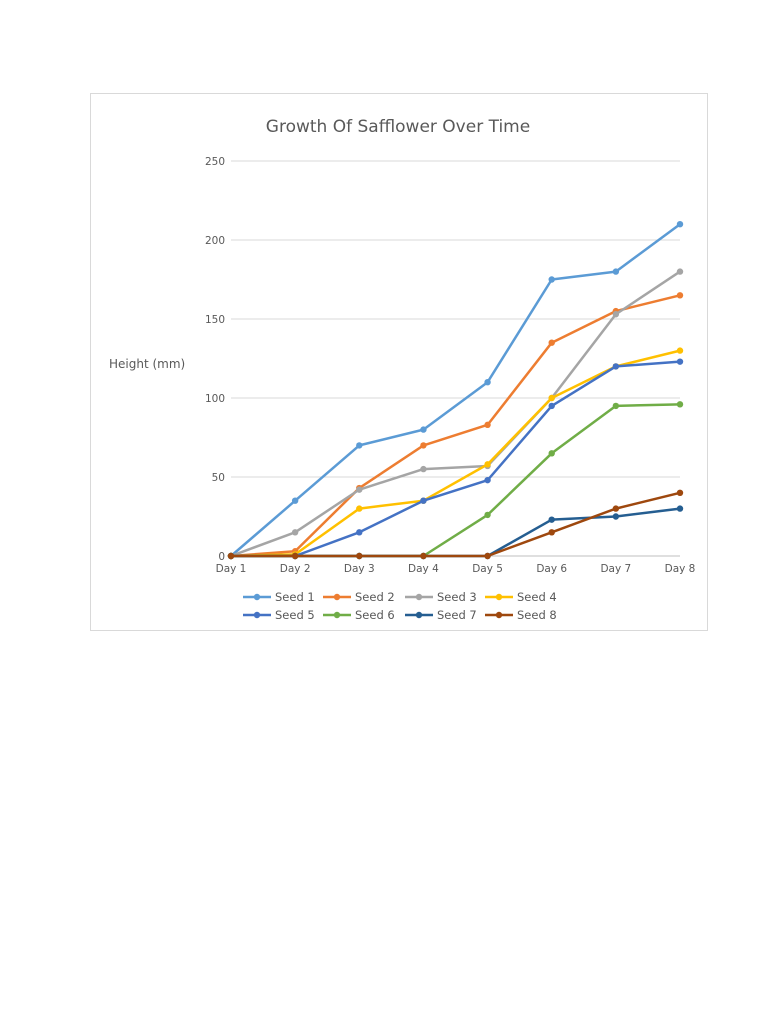  What do you see at coordinates (215, 359) in the screenshot?
I see `y-tick-labels: 0 50 100 150 200 250` at bounding box center [215, 359].